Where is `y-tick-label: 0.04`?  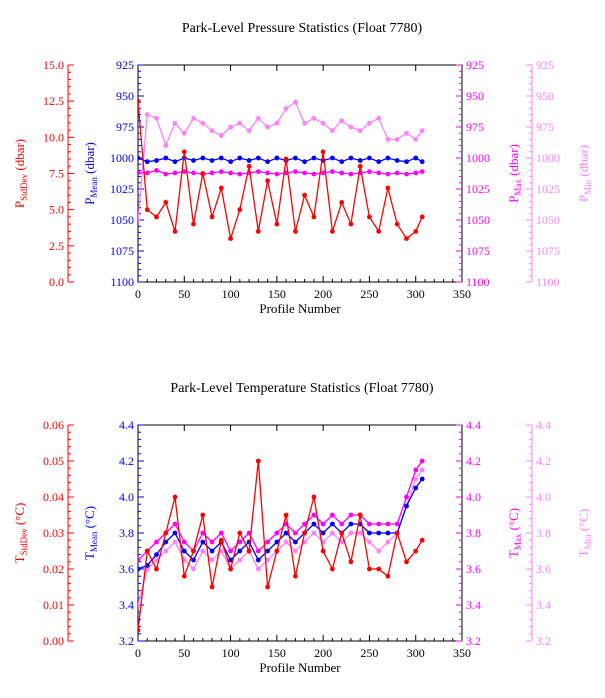
y-tick-label: 0.04 is located at coordinates (53, 497).